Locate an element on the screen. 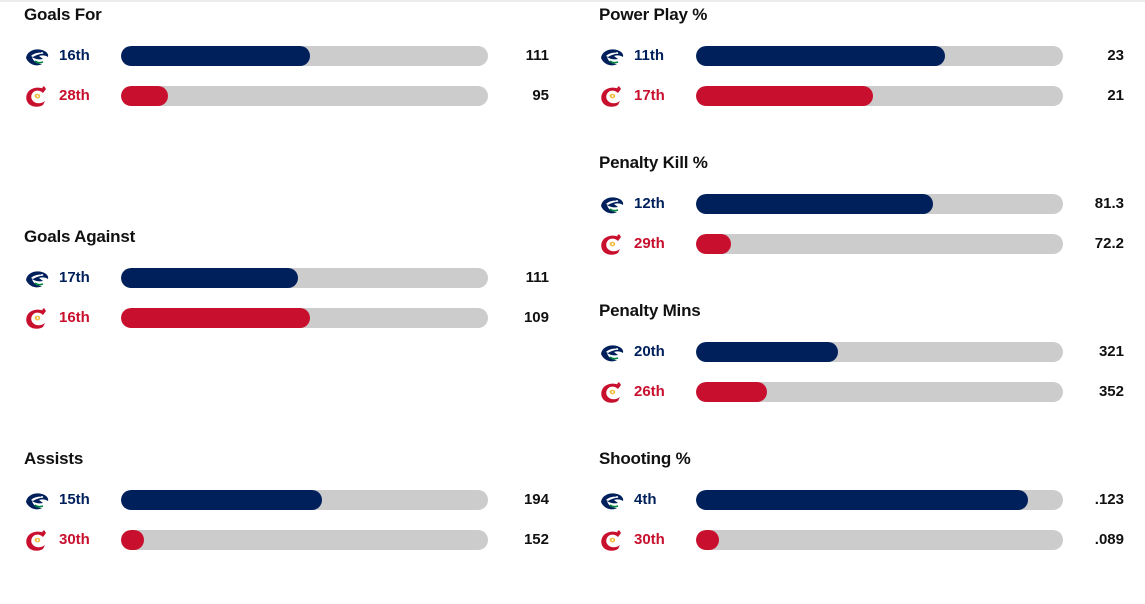 Image resolution: width=1145 pixels, height=604 pixels. team-rank: 12th is located at coordinates (649, 203).